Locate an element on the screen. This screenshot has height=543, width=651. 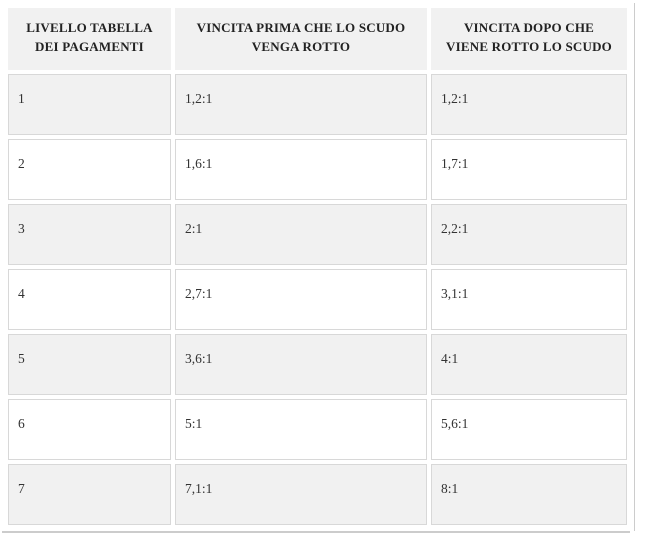
cell-win-after: 2,2:1 is located at coordinates (529, 234).